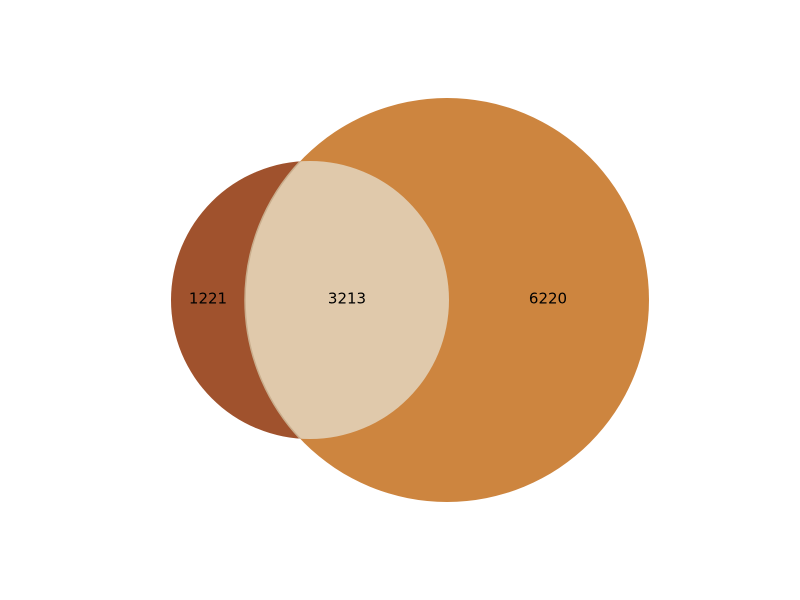 The width and height of the screenshot is (800, 600). I want to click on intersection-edge, so click(346, 300).